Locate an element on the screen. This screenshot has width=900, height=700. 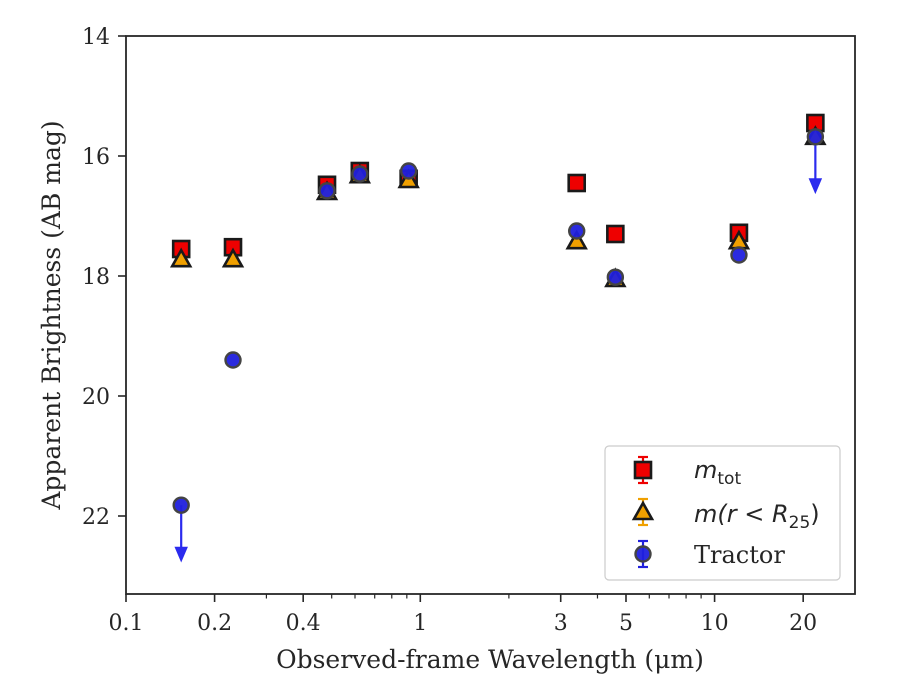
y-tick-label: 16 is located at coordinates (96, 157).